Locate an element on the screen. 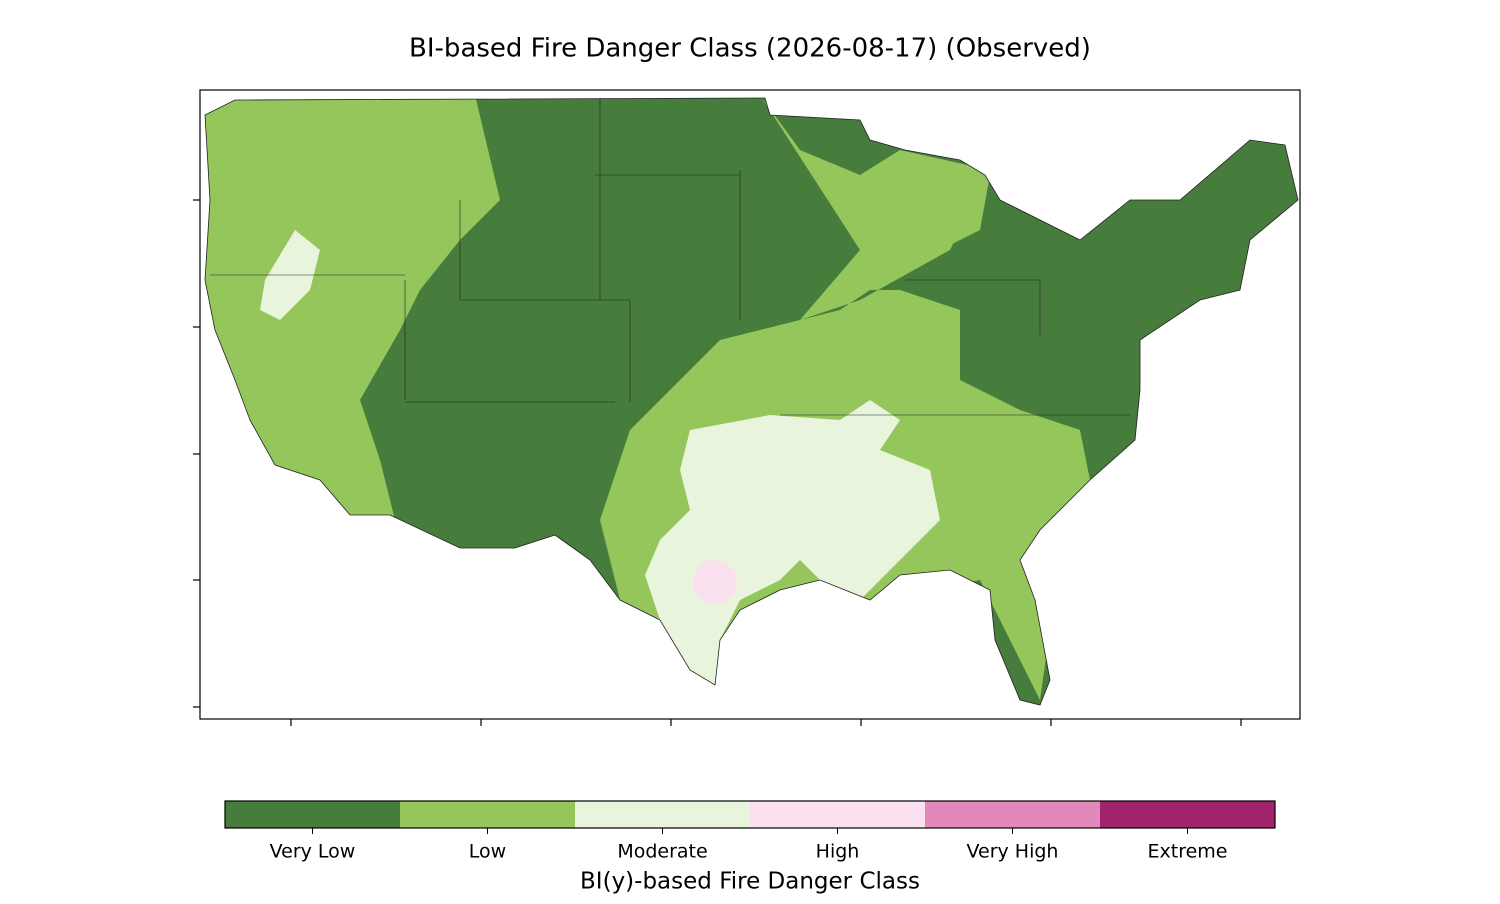 Image resolution: width=1500 pixels, height=904 pixels. colorbar: Very Low Low Moderate High Very High Extreme is located at coordinates (750, 831).